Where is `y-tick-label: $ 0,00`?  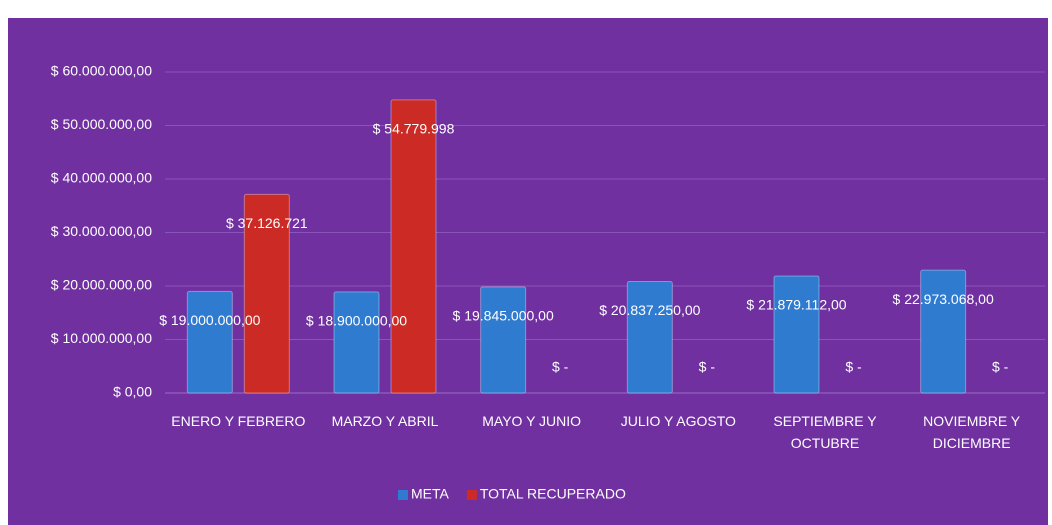 y-tick-label: $ 0,00 is located at coordinates (132, 392).